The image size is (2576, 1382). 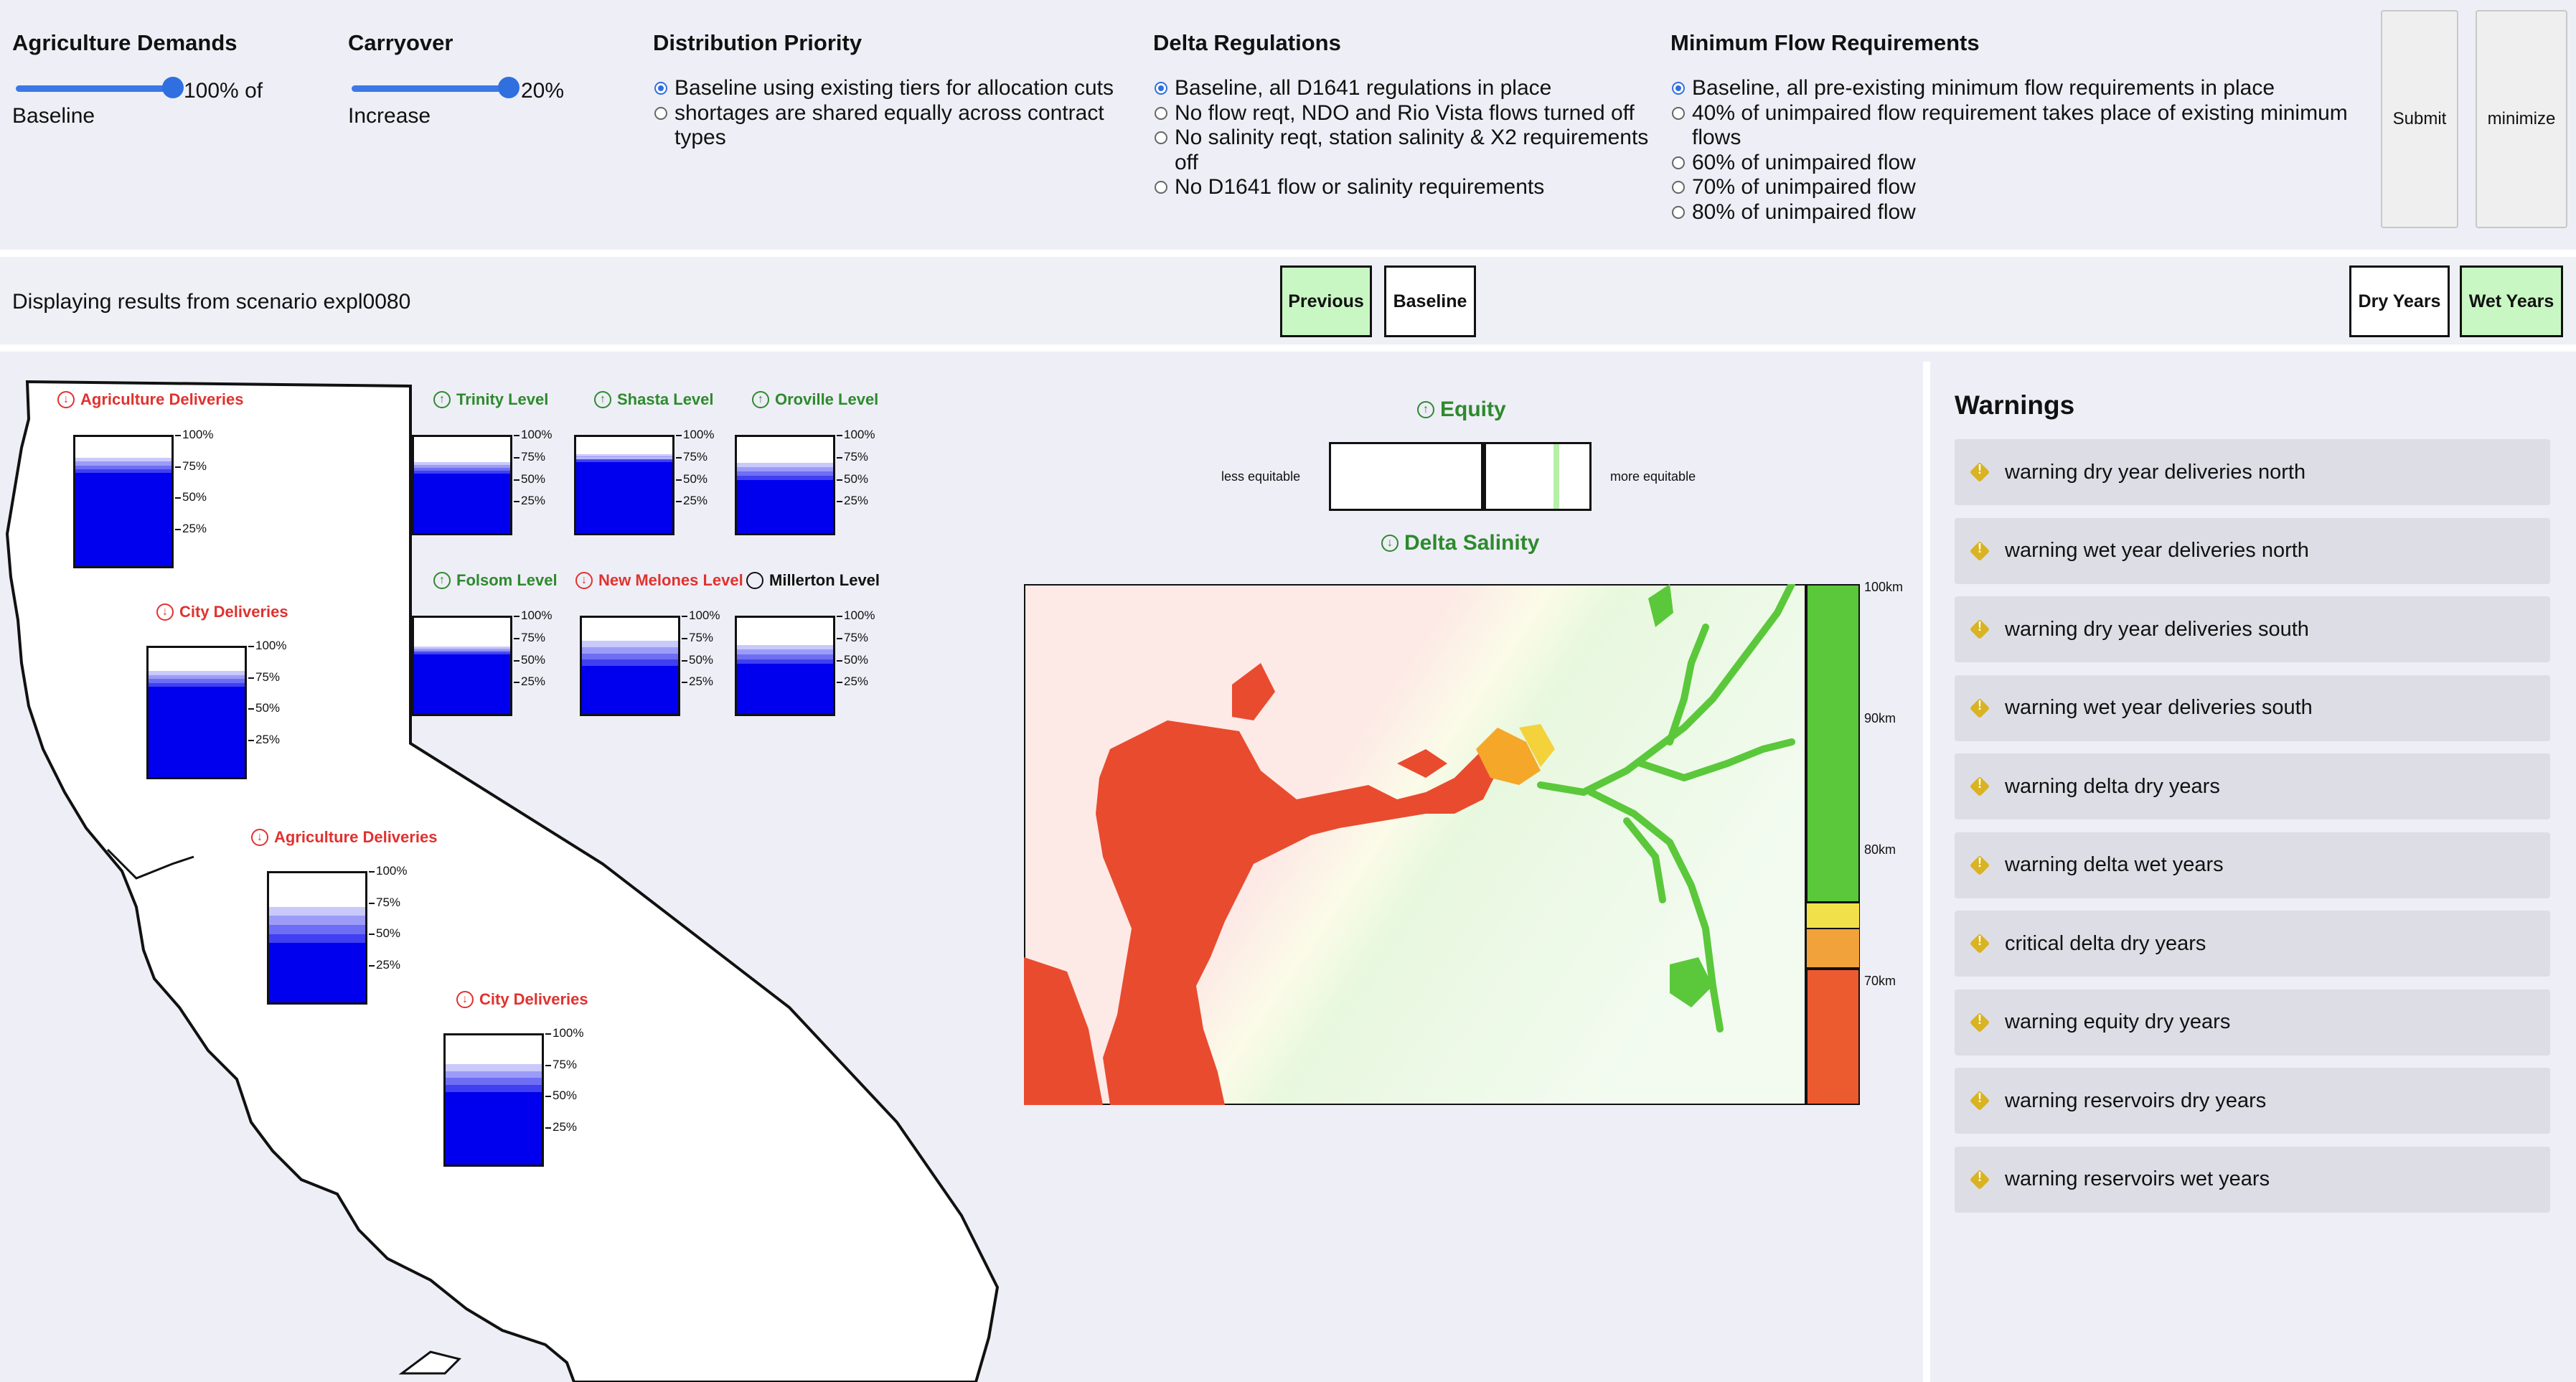 I want to click on minflow-option: 70% of unimpaired flow, so click(x=2012, y=188).